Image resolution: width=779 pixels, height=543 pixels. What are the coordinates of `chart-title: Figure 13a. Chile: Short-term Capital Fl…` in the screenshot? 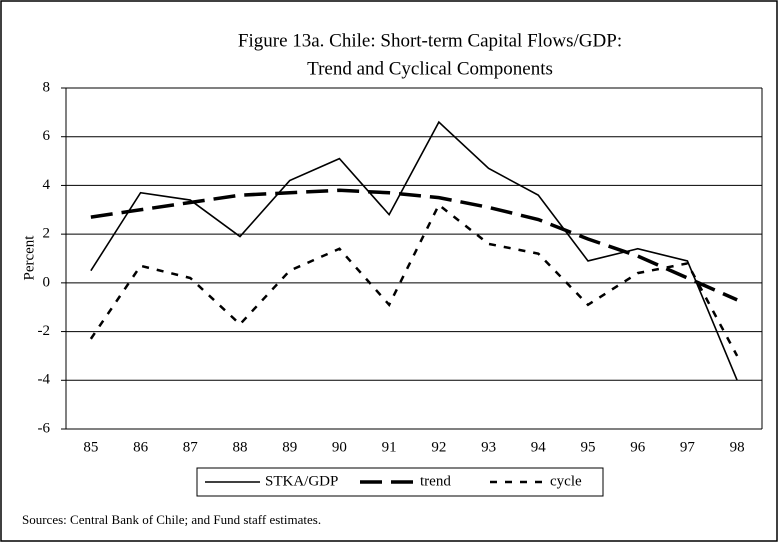 It's located at (430, 40).